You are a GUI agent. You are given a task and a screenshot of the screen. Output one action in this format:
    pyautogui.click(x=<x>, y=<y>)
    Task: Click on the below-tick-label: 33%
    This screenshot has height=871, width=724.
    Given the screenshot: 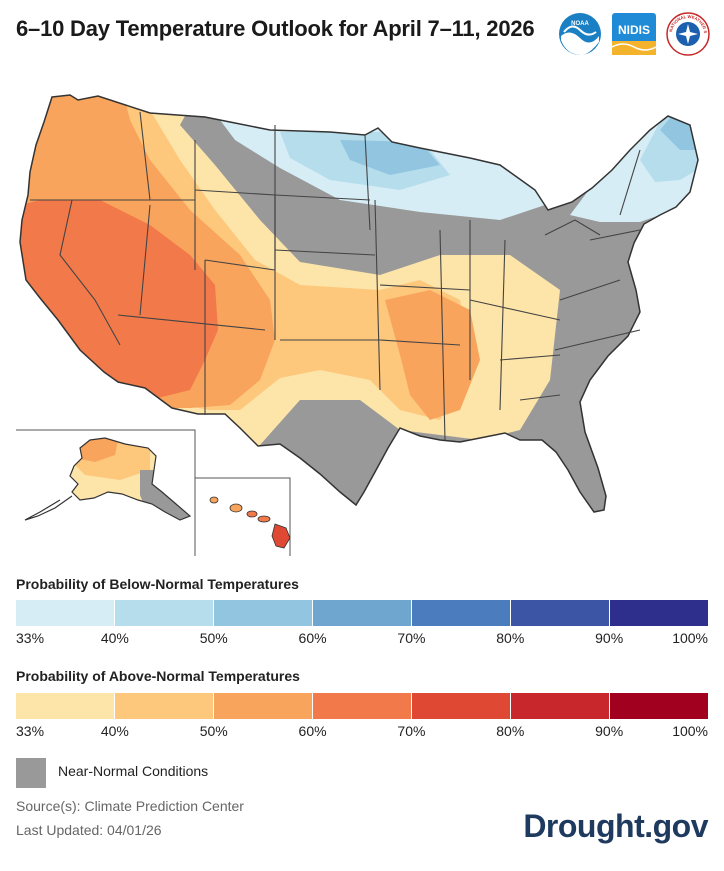 What is the action you would take?
    pyautogui.click(x=30, y=638)
    